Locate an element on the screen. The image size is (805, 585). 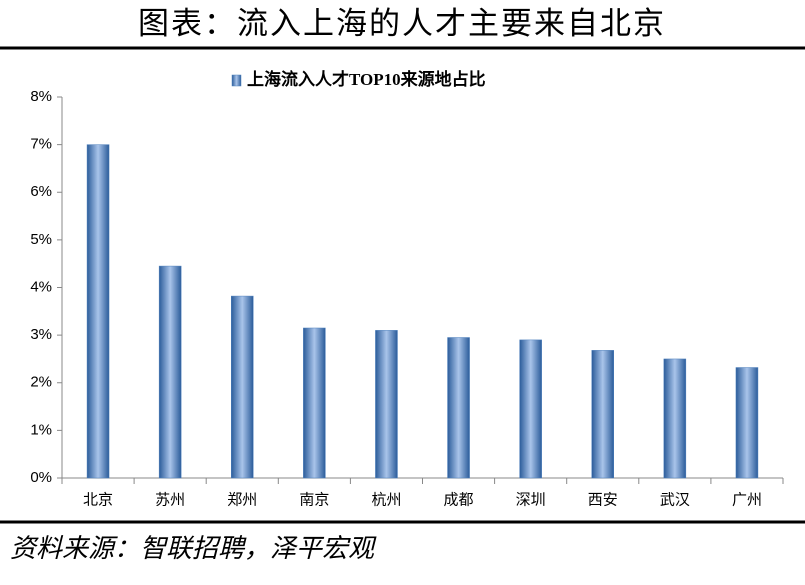
y-tick-label: 7% is located at coordinates (41, 144).